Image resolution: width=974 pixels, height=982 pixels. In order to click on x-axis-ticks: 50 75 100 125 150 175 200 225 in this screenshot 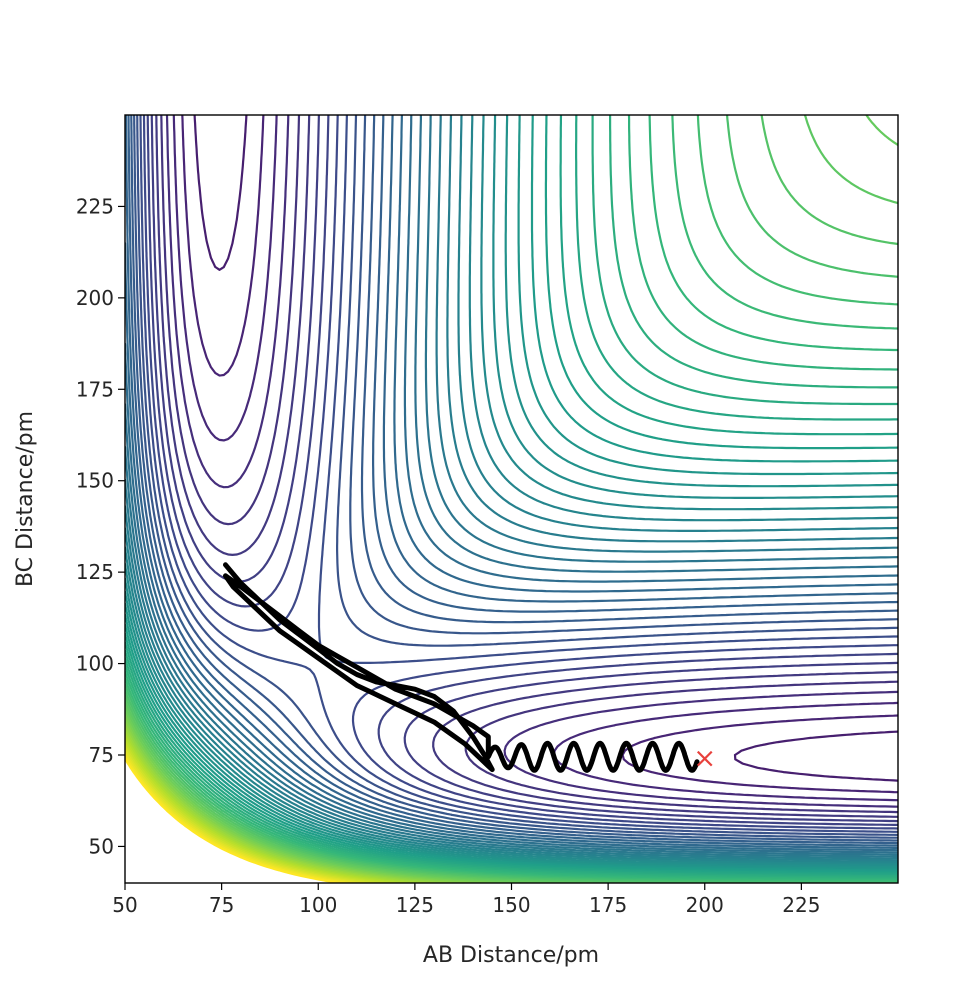, I will do `click(466, 900)`.